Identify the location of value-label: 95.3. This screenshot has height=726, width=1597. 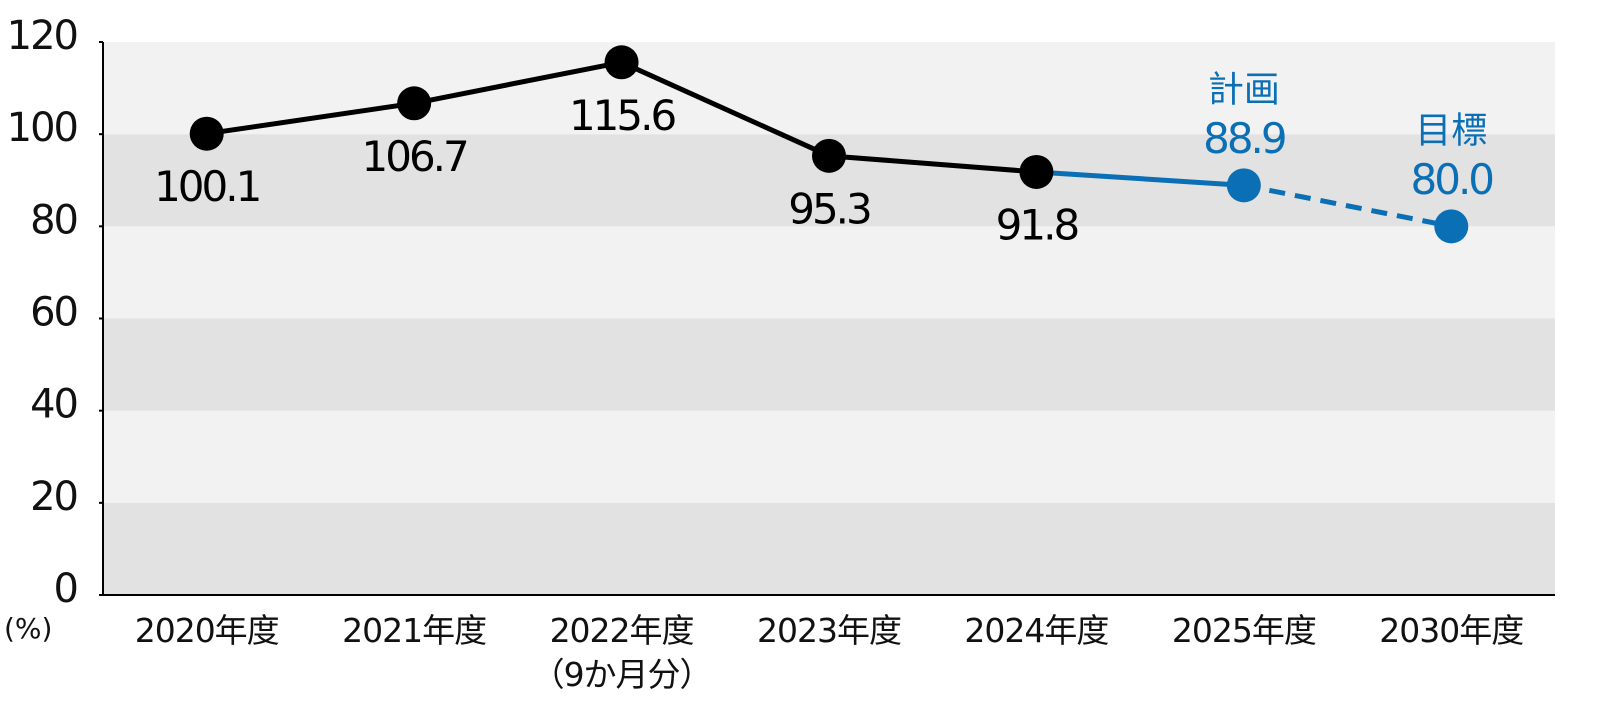
(829, 208).